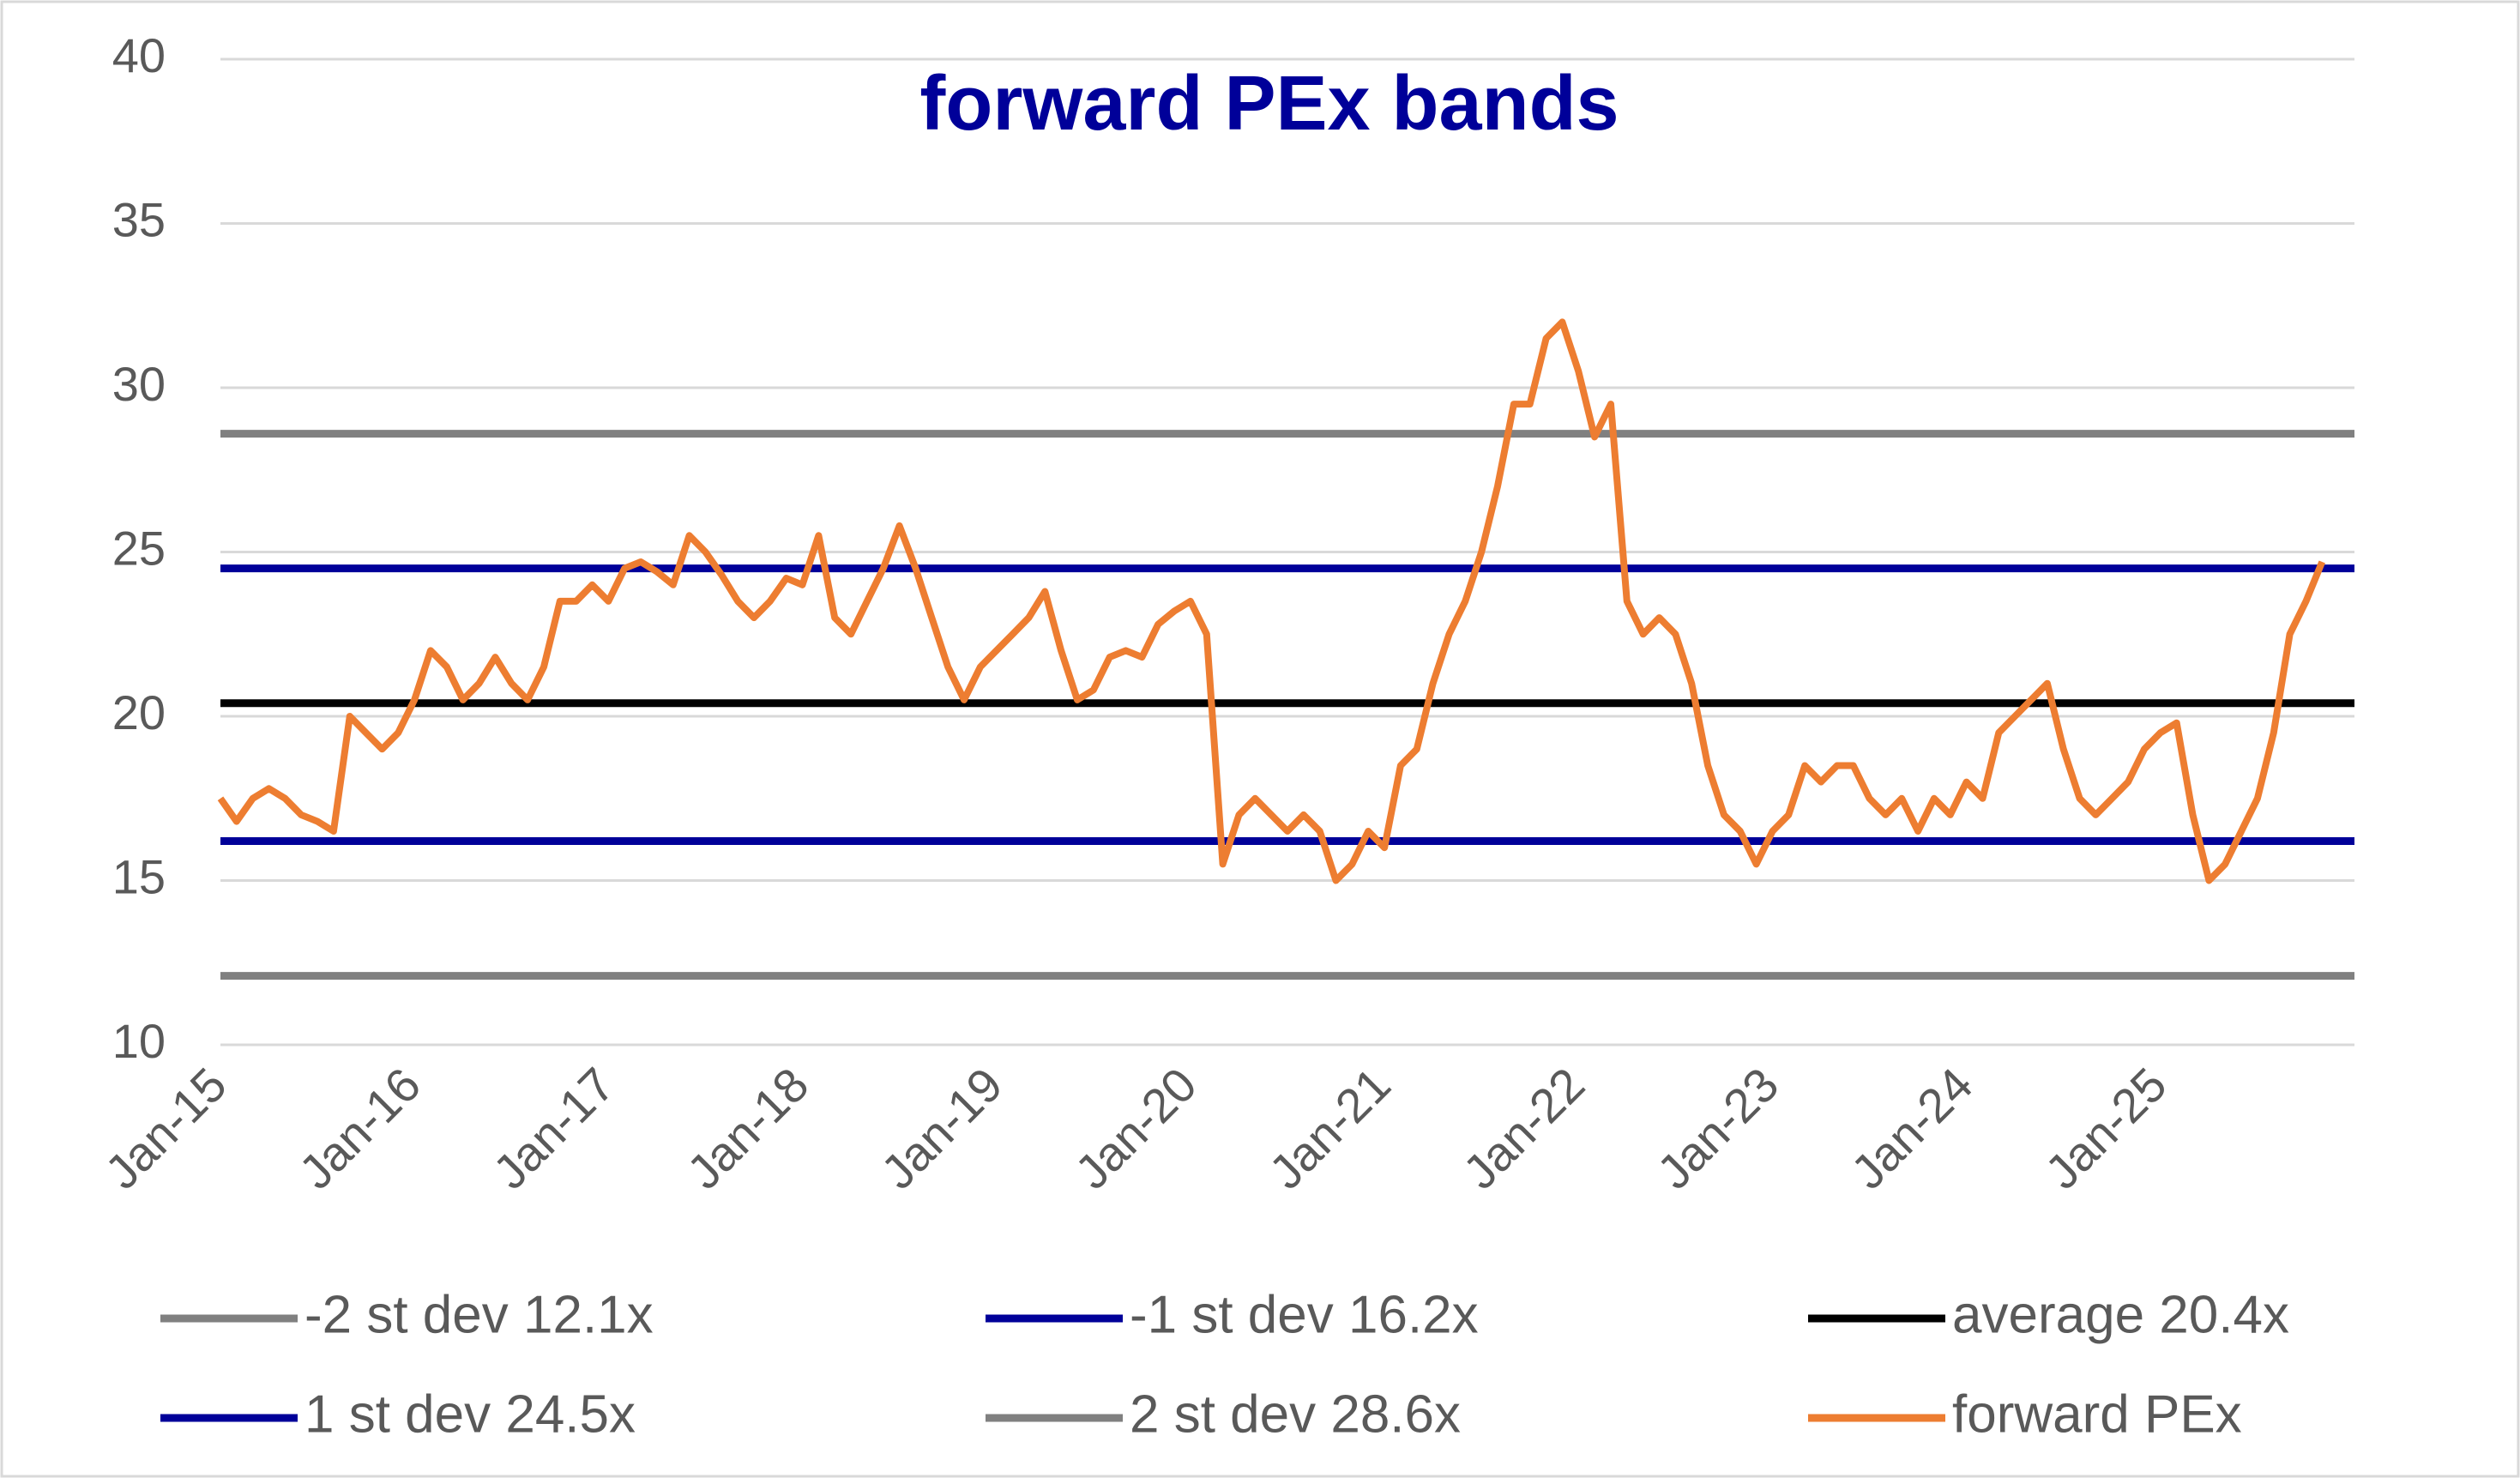 This screenshot has height=1478, width=2520. What do you see at coordinates (1295, 1414) in the screenshot?
I see `legend-label: 2 st dev 28.6x` at bounding box center [1295, 1414].